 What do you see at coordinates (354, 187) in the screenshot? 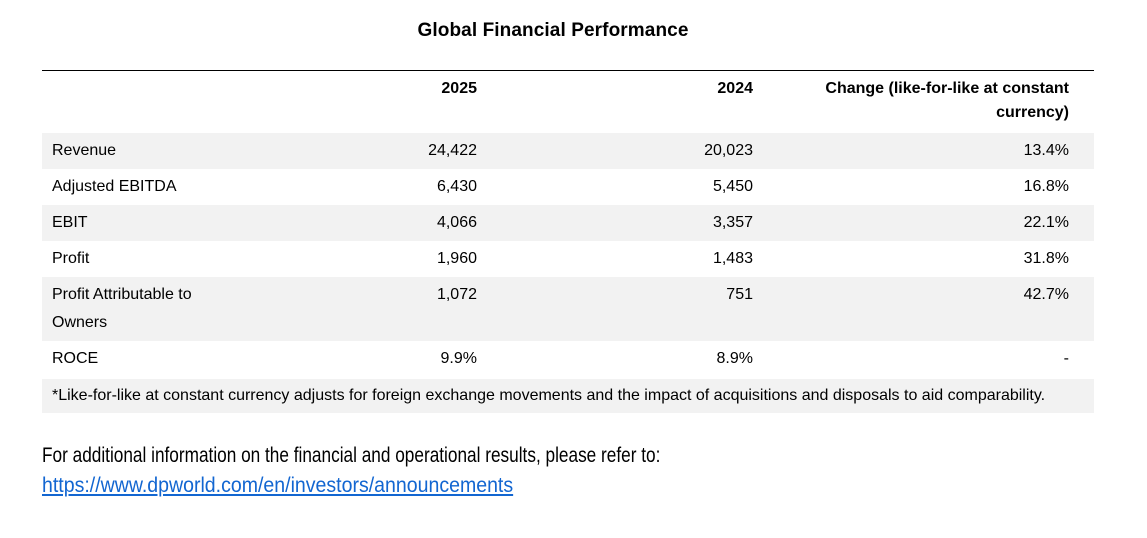
I see `value-2025: 6,430` at bounding box center [354, 187].